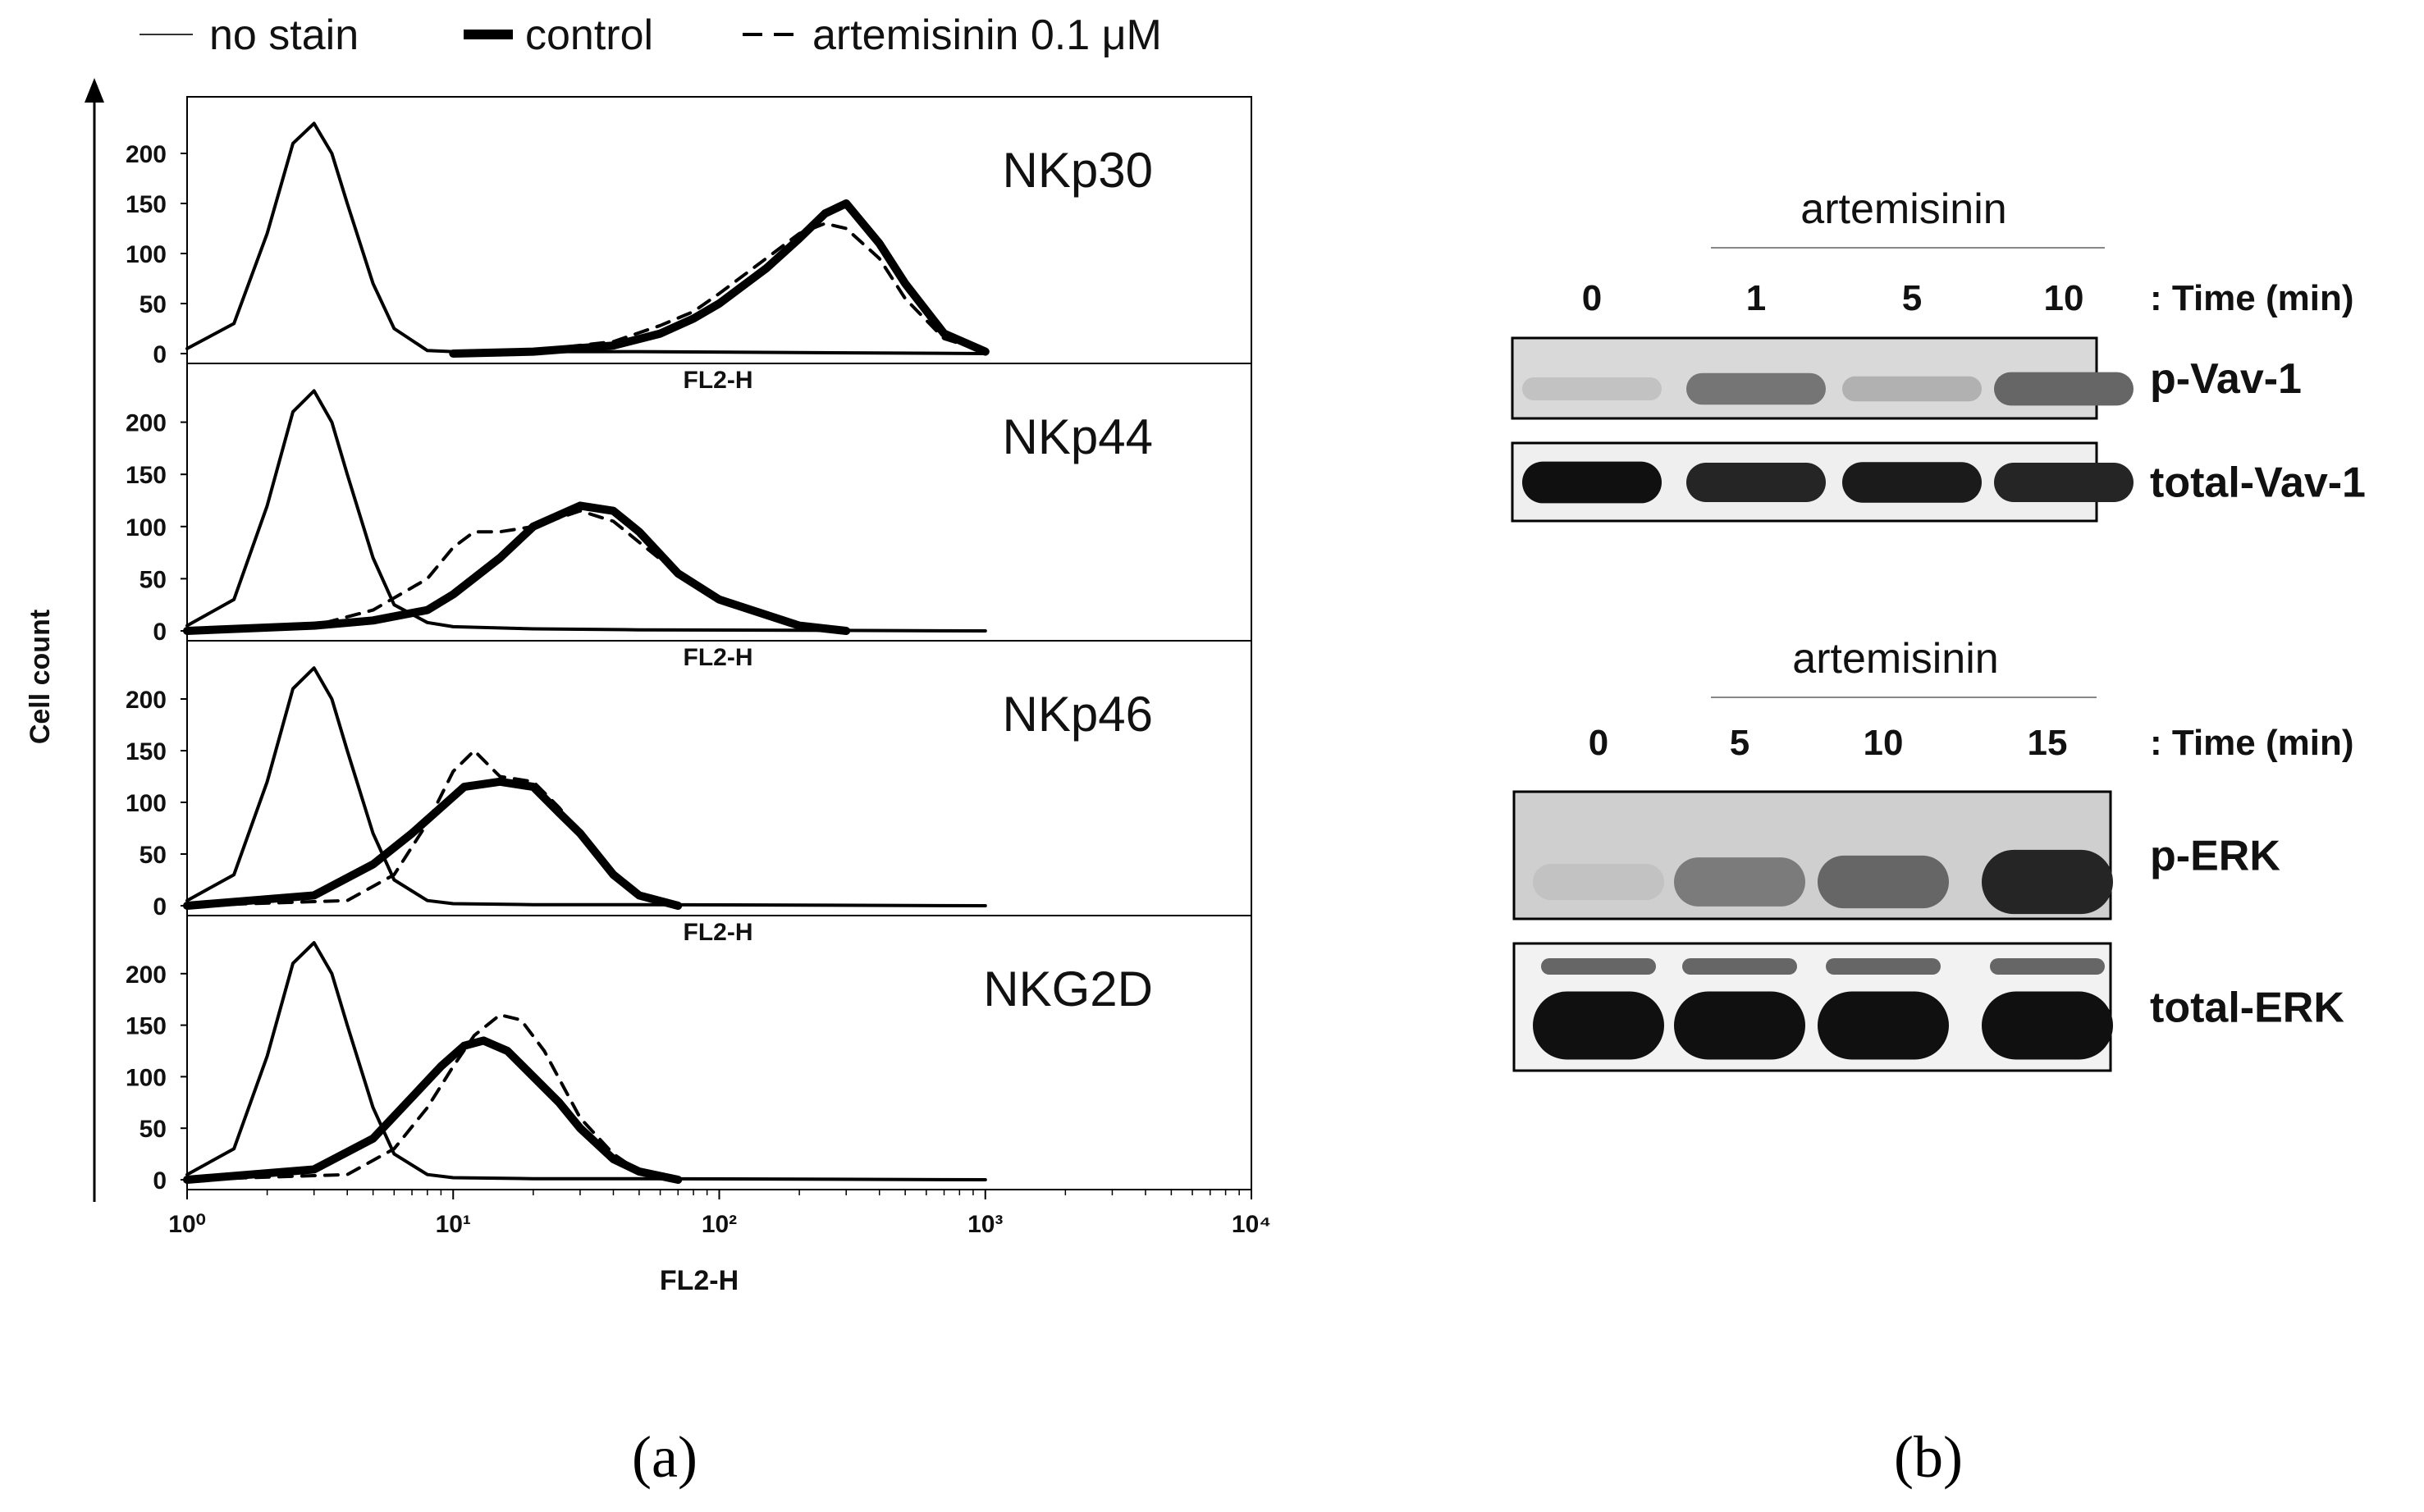 The image size is (2424, 1512). What do you see at coordinates (1078, 171) in the screenshot?
I see `marker-label-nkp30: NKp30` at bounding box center [1078, 171].